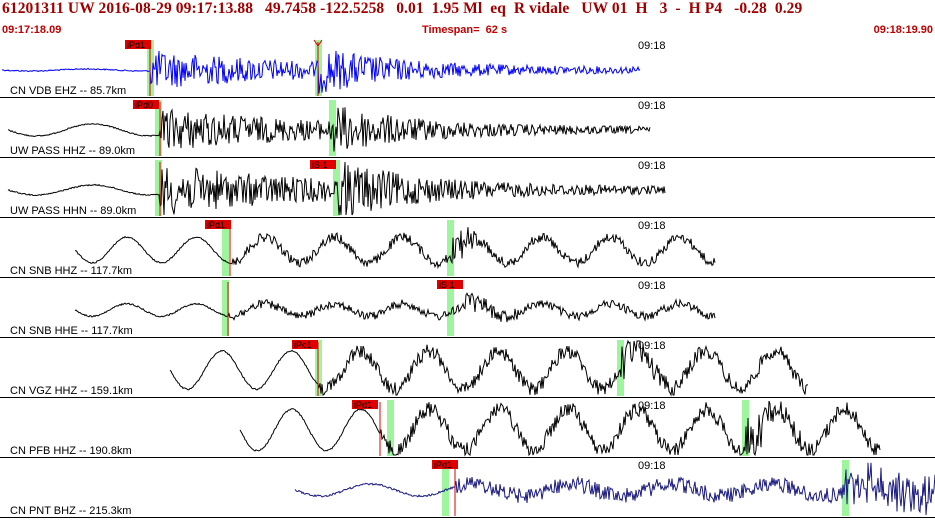 The width and height of the screenshot is (935, 520). I want to click on station-label: CN PNT BHZ -- 215.3km, so click(70, 511).